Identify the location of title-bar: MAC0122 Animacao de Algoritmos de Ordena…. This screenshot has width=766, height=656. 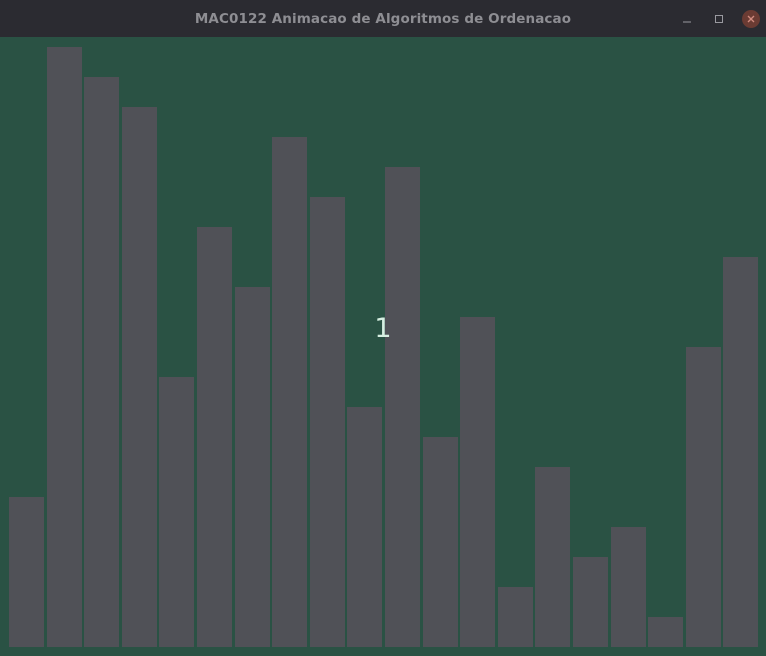
(383, 18).